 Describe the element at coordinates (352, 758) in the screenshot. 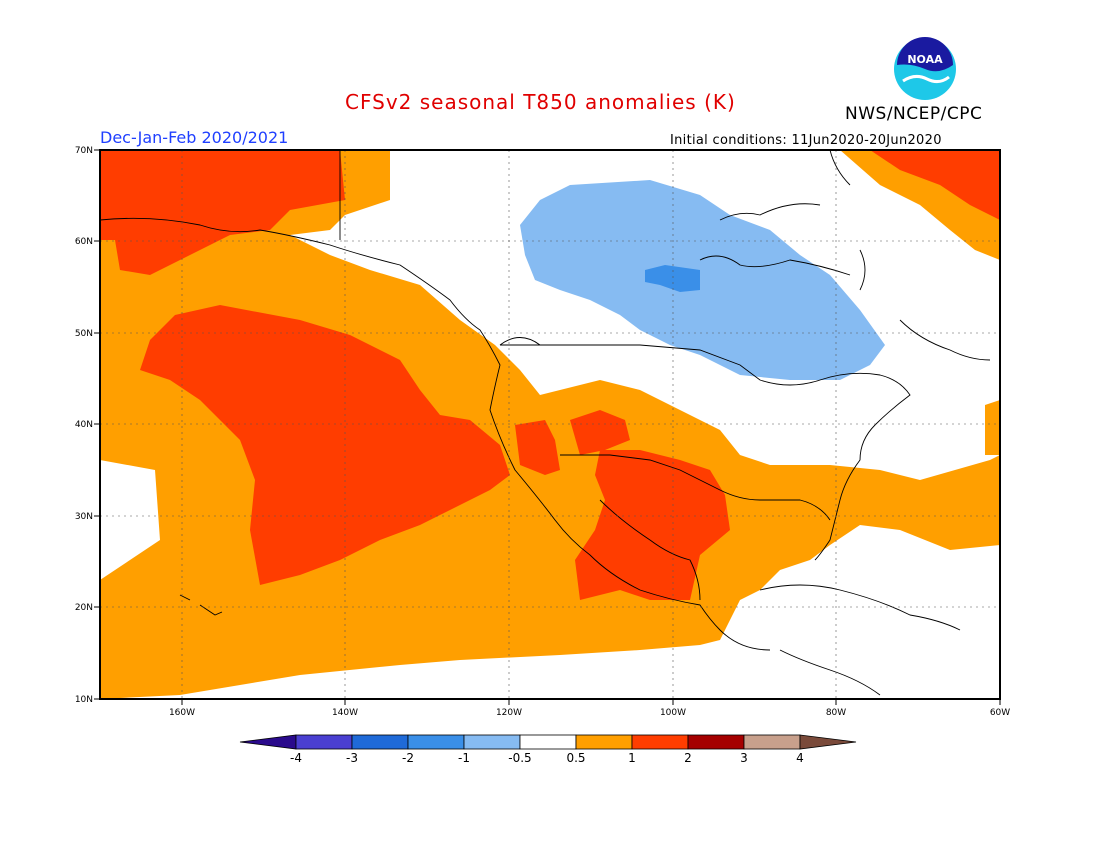

I see `colorbar-label-minus3: -3` at that location.